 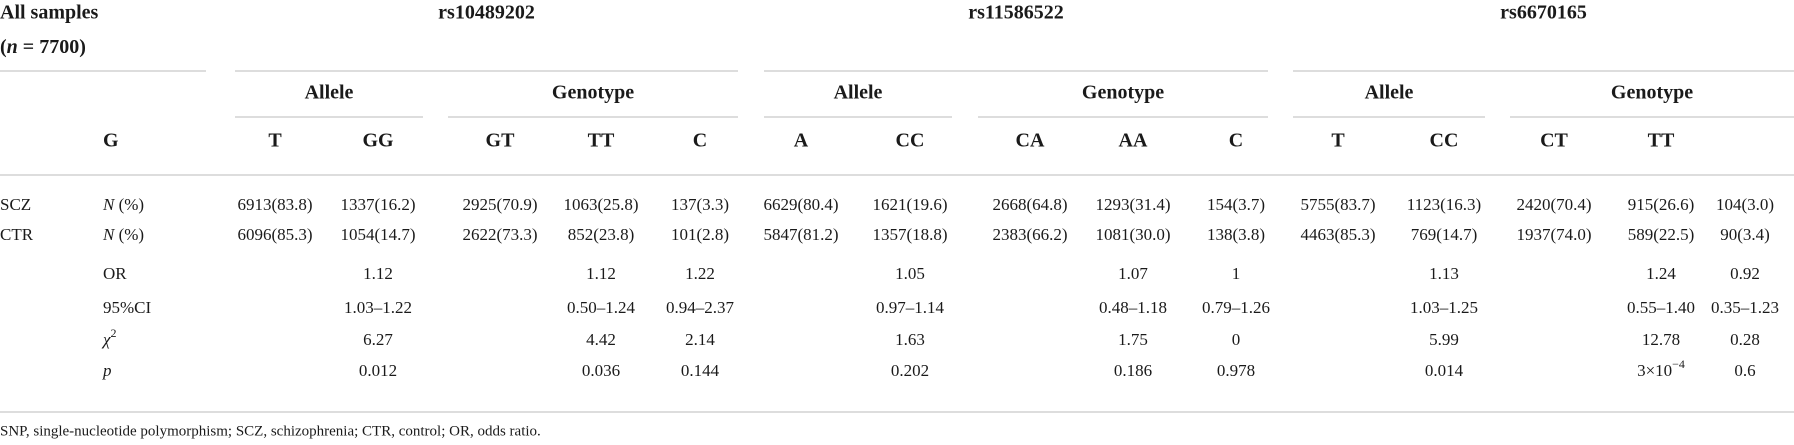 What do you see at coordinates (1444, 273) in the screenshot?
I see `cell: 1.13` at bounding box center [1444, 273].